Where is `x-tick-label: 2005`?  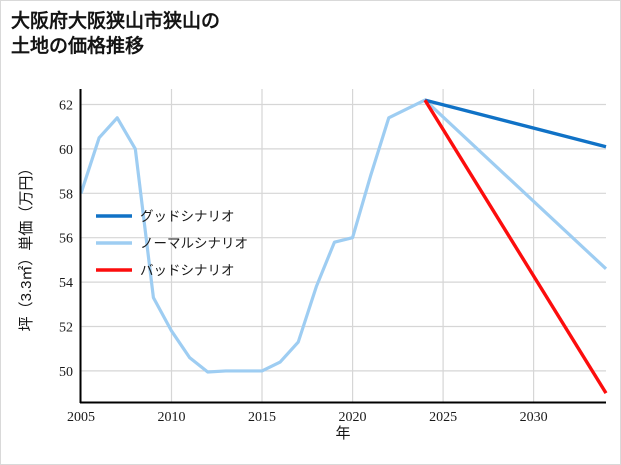
x-tick-label: 2005 is located at coordinates (81, 417).